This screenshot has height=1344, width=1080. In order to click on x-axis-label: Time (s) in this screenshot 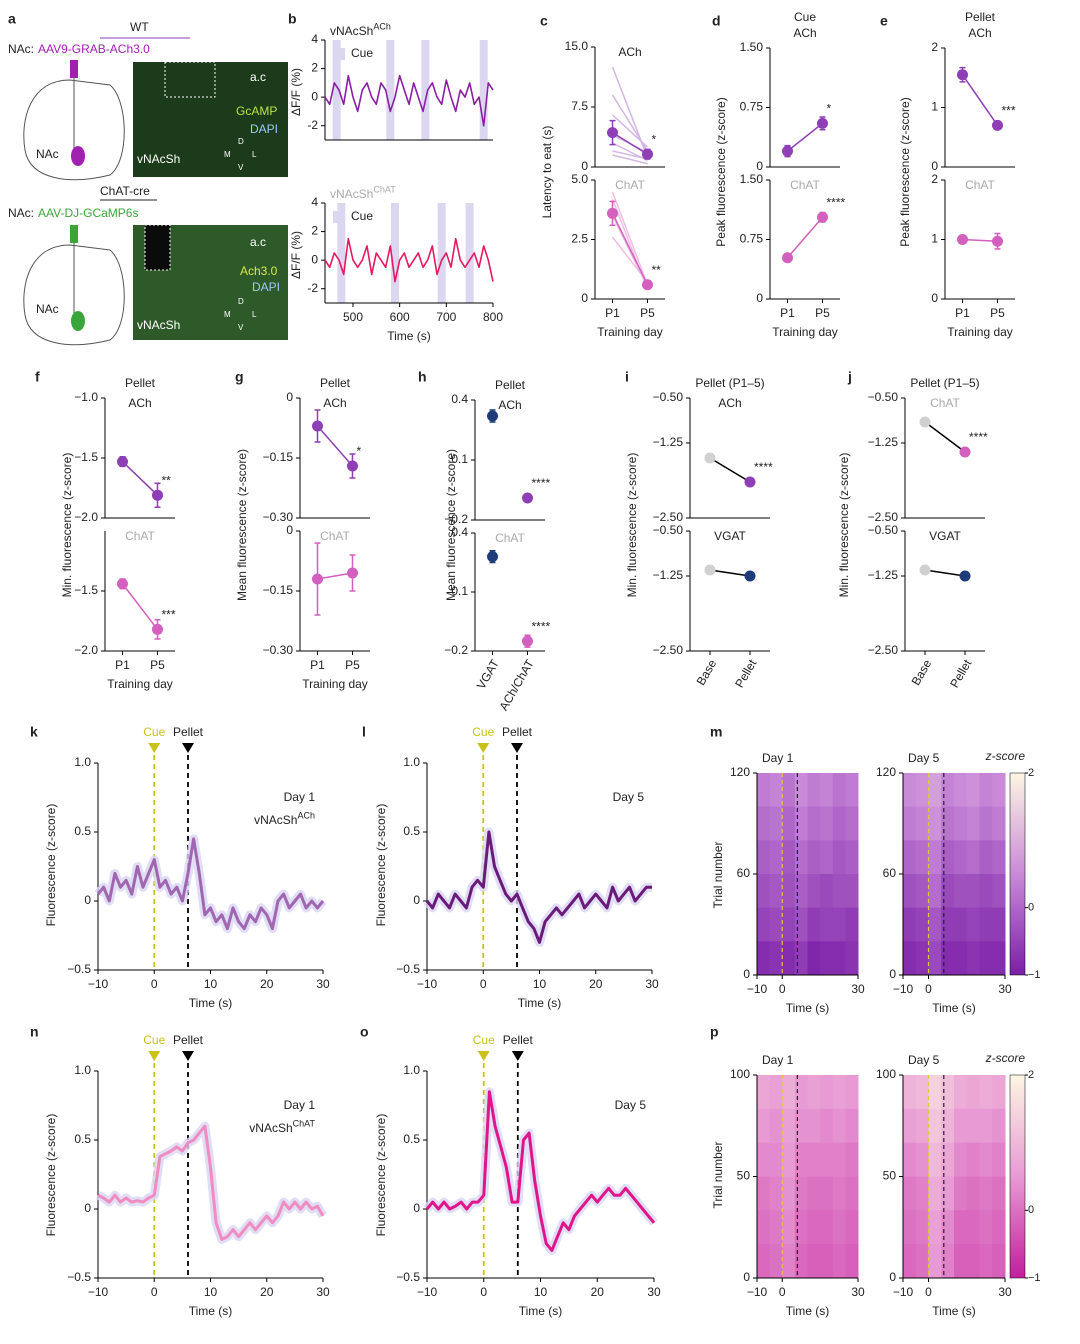, I will do `click(540, 1003)`.